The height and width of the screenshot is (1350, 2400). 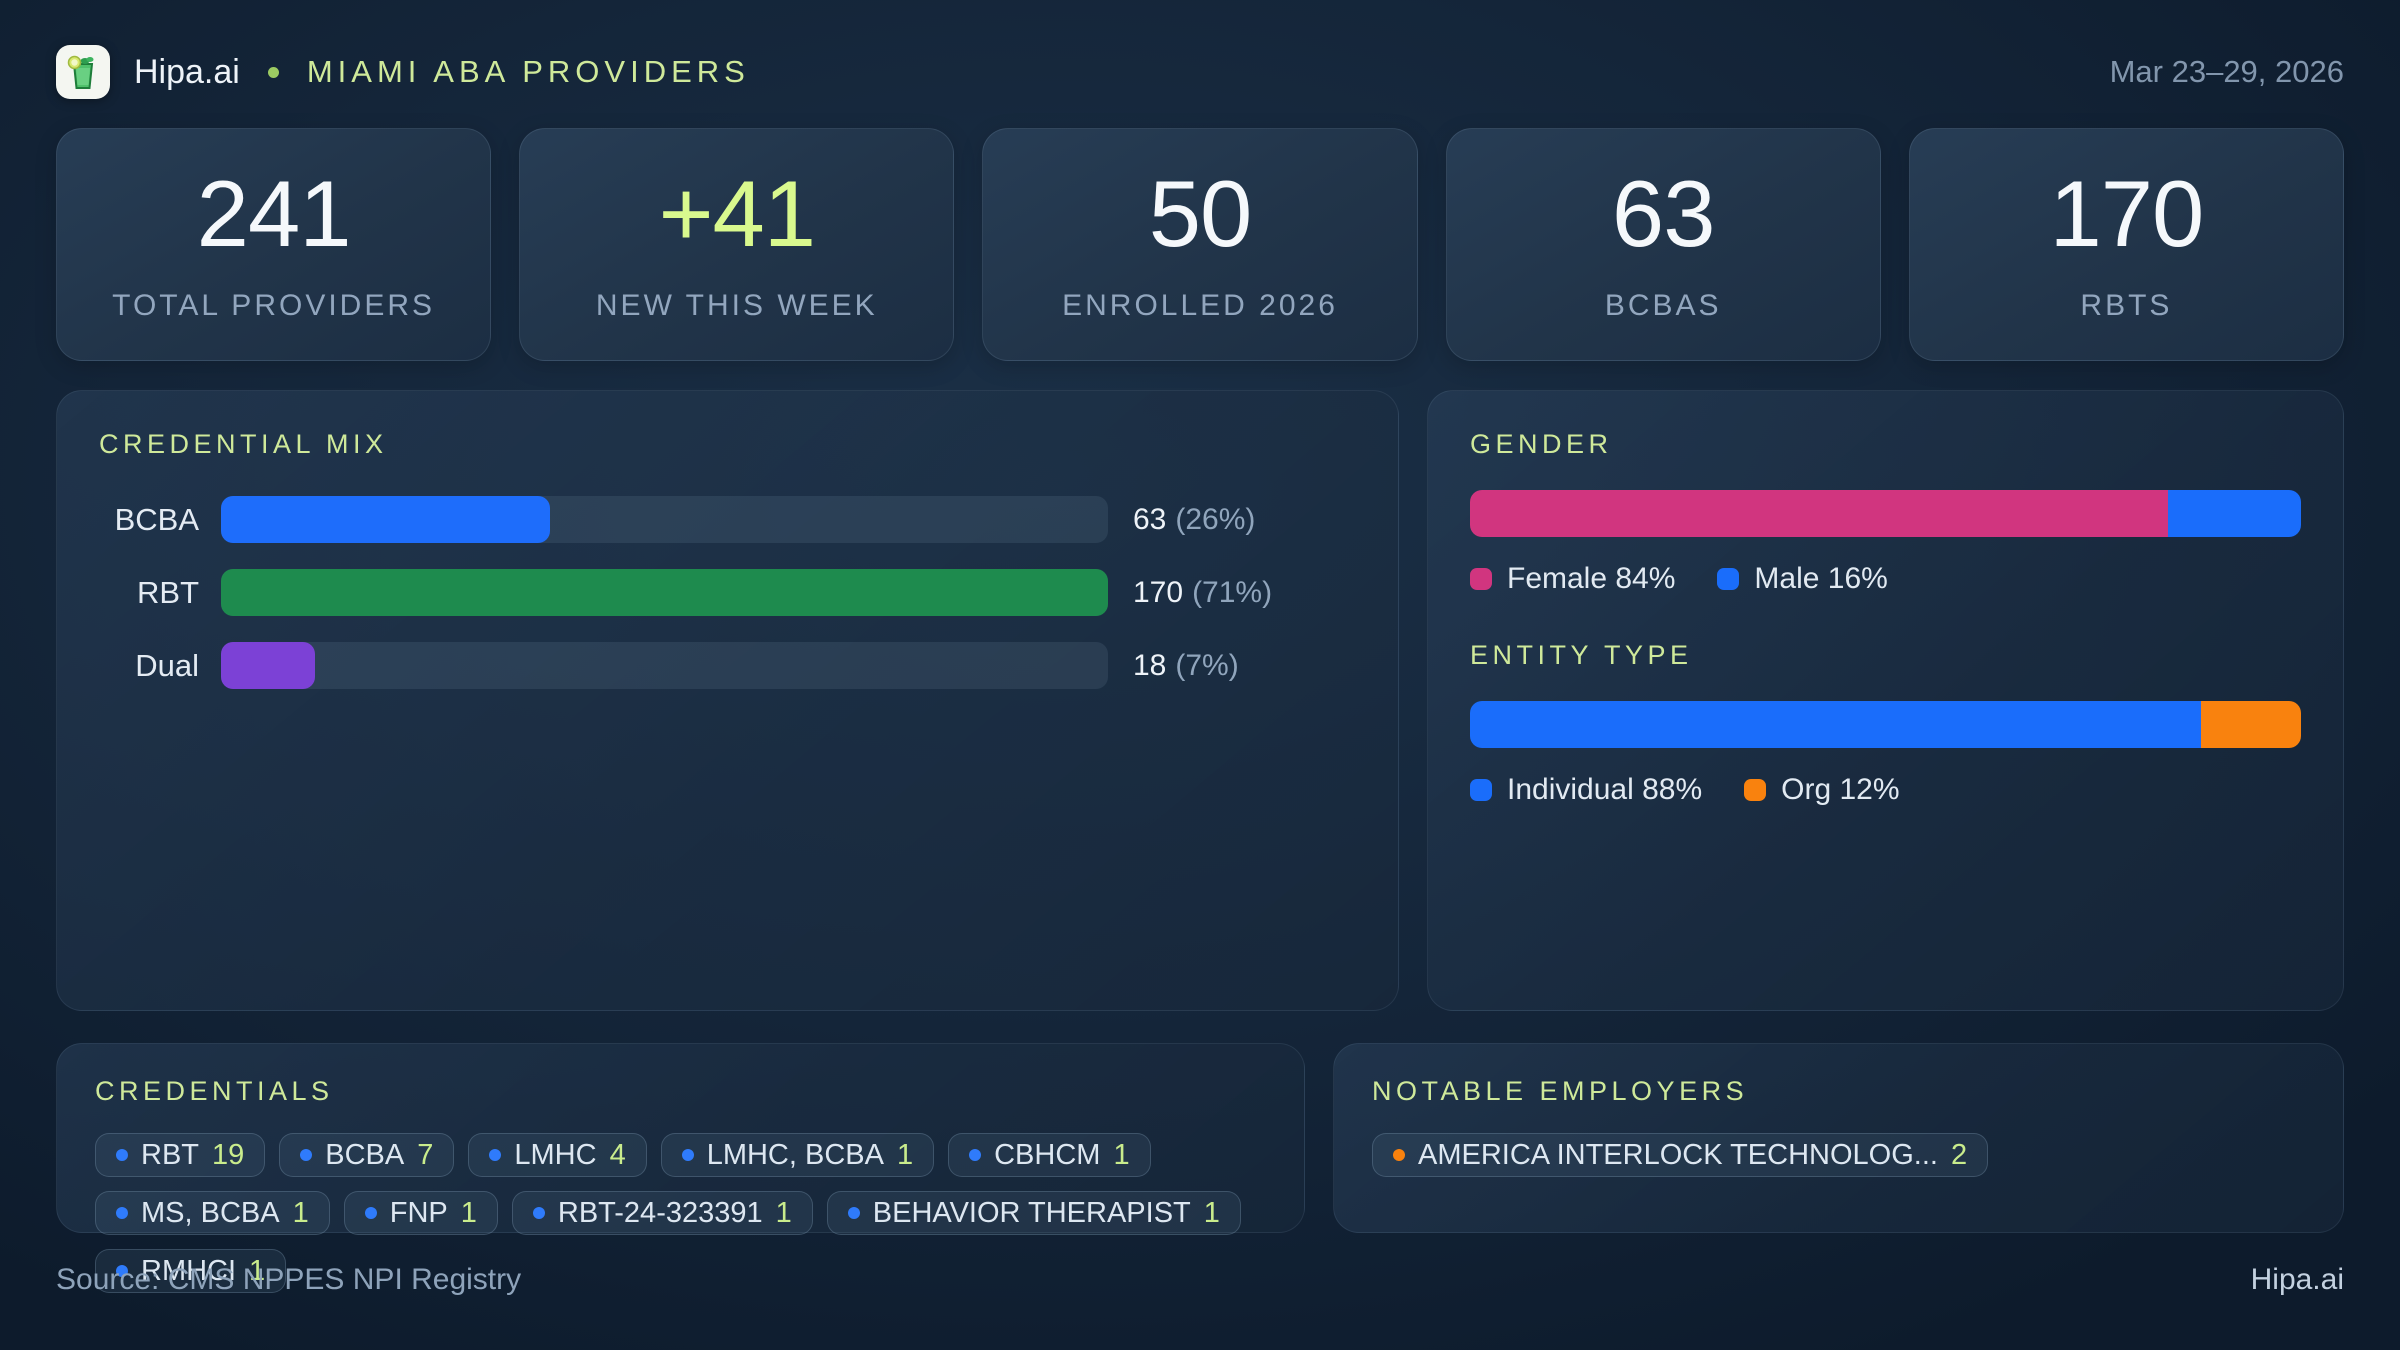 What do you see at coordinates (1207, 665) in the screenshot?
I see `bar-value-percent: (7%)` at bounding box center [1207, 665].